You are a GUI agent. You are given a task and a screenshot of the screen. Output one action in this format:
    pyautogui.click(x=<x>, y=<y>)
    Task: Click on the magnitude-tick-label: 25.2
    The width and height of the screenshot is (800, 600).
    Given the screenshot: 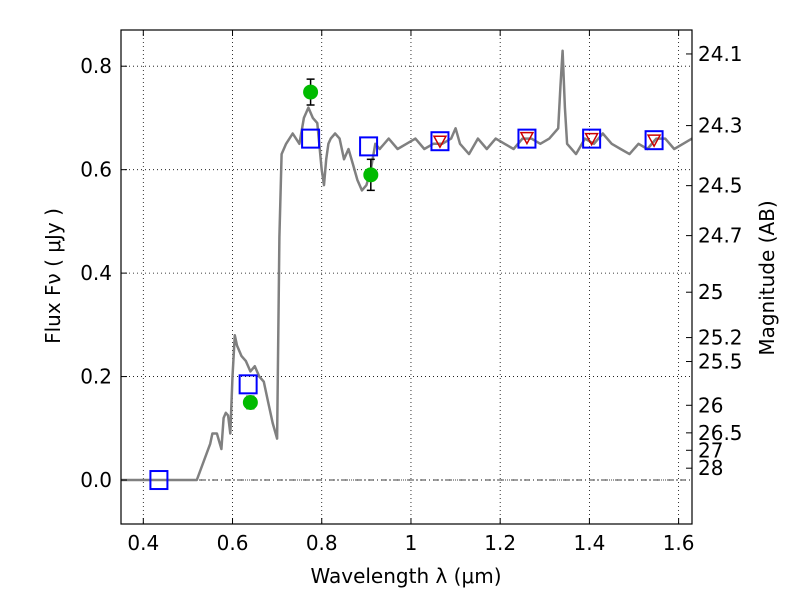 What is the action you would take?
    pyautogui.click(x=720, y=338)
    